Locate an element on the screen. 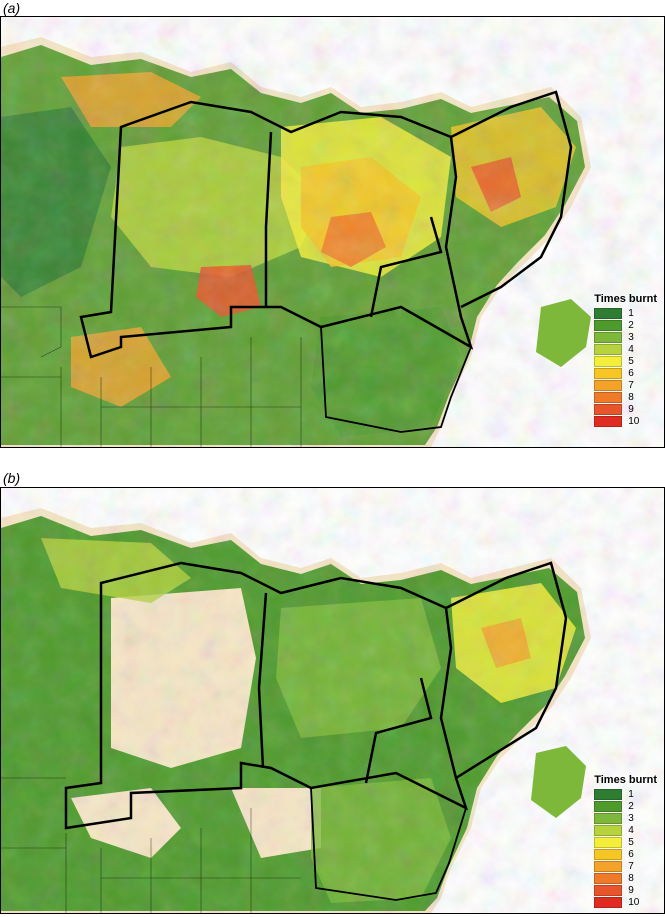  legend-a: Times burnt 1 2 3 4 5 6 7 8 9 10 is located at coordinates (625, 360).